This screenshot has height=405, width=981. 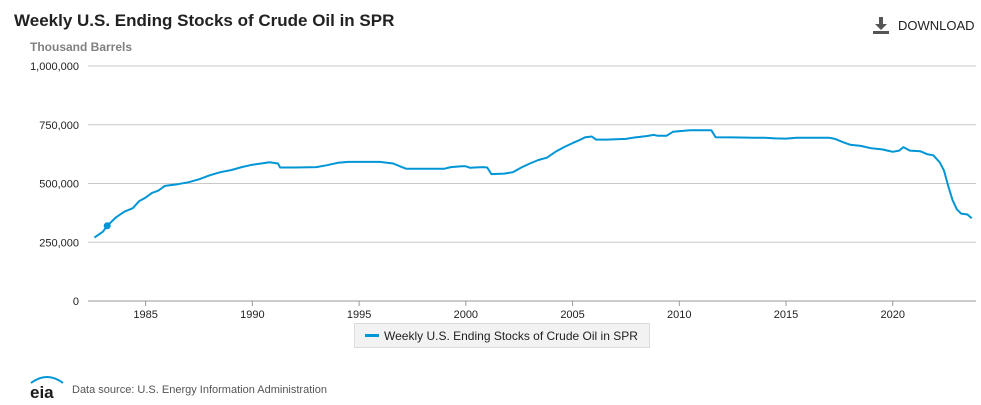 What do you see at coordinates (466, 315) in the screenshot?
I see `x-tick-label: 2000` at bounding box center [466, 315].